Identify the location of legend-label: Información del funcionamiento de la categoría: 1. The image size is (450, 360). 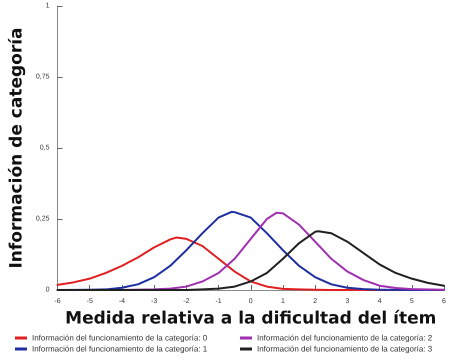
(120, 349).